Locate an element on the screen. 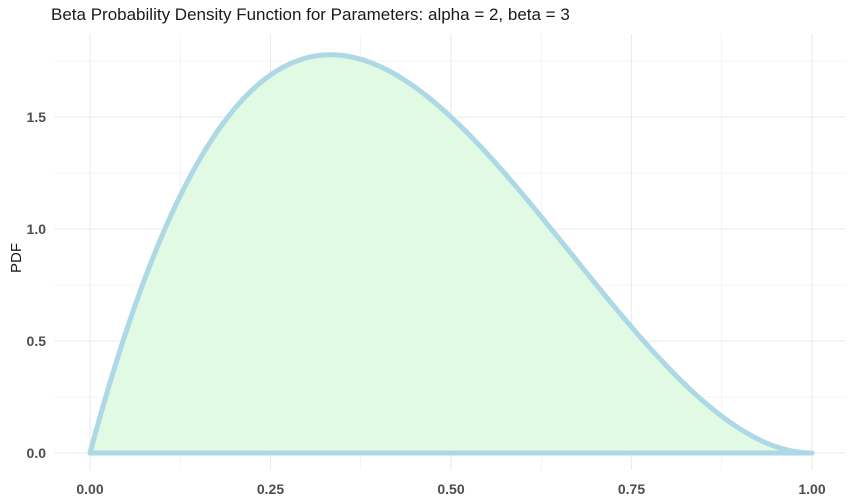 This screenshot has height=502, width=856. y-axis-title: PDF is located at coordinates (16, 258).